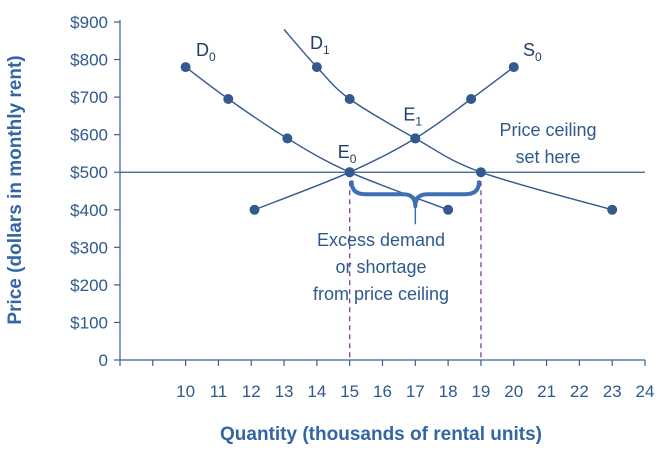 This screenshot has width=658, height=457. Describe the element at coordinates (89, 247) in the screenshot. I see `y-tick-label: $300` at that location.